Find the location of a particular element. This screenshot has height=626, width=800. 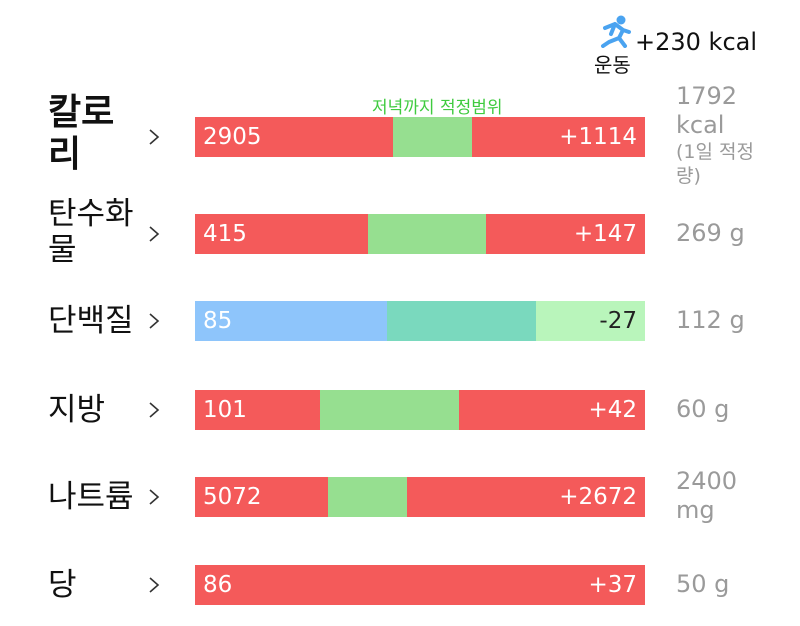

target-amount: 60 g is located at coordinates (703, 409).